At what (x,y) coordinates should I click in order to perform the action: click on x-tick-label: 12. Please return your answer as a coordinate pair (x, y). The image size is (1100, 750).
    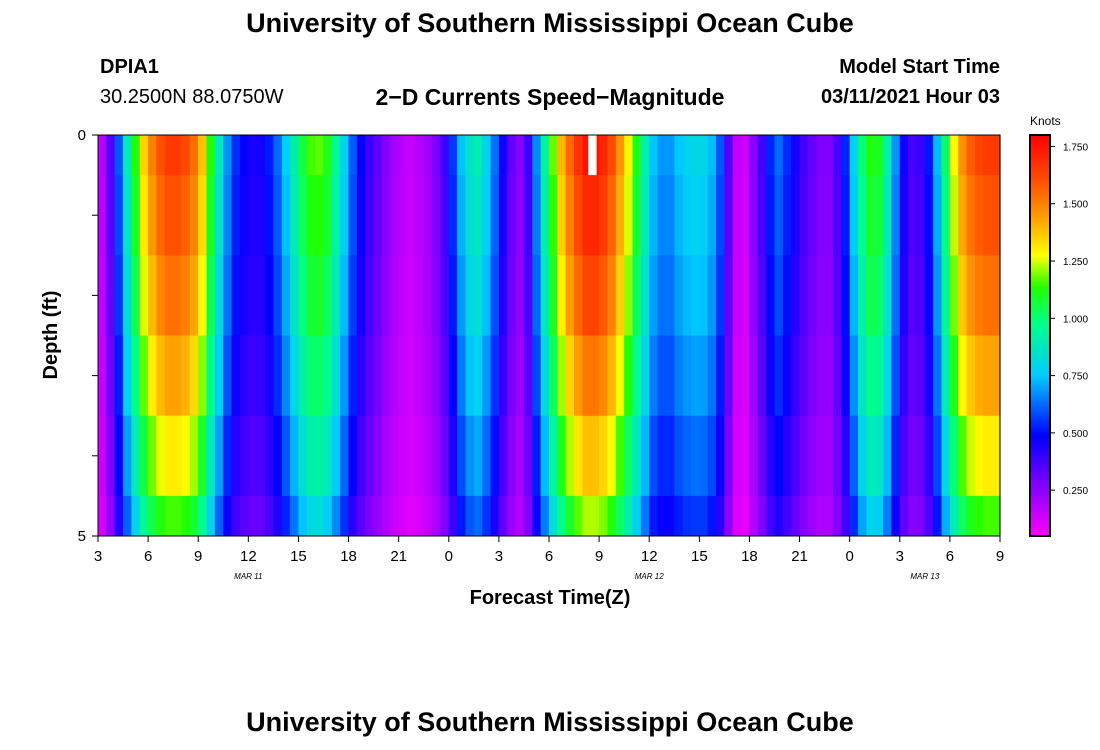
    Looking at the image, I should click on (649, 556).